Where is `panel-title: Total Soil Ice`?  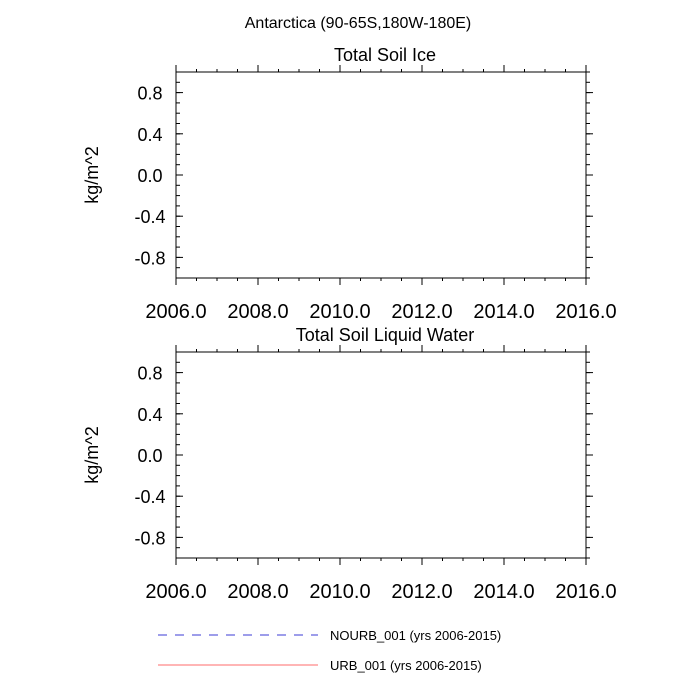 panel-title: Total Soil Ice is located at coordinates (385, 55).